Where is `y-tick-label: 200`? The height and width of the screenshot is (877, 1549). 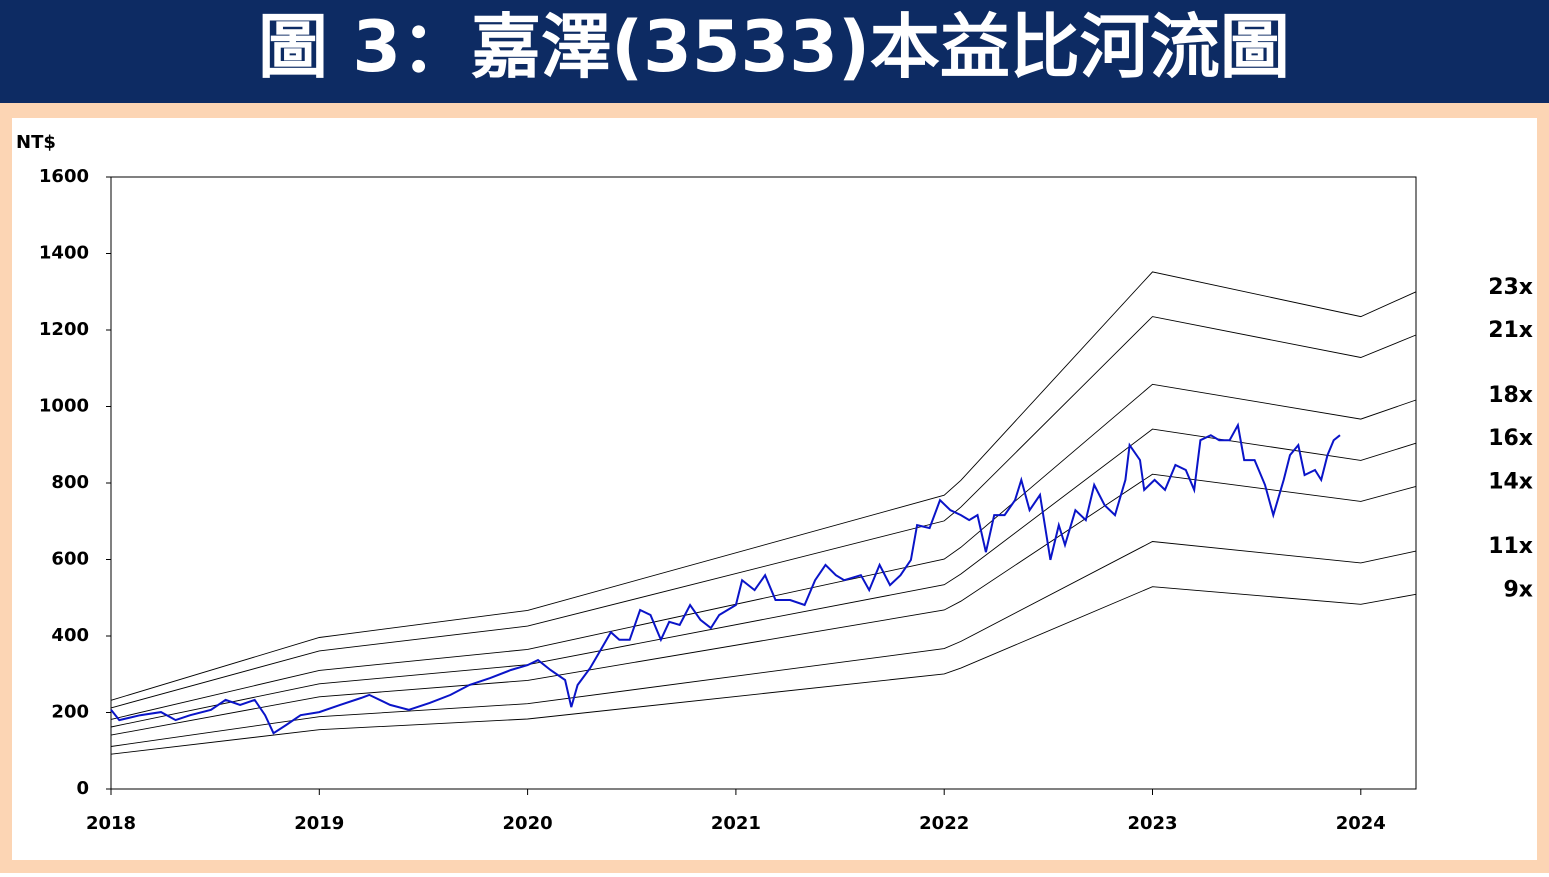
y-tick-label: 200 is located at coordinates (70, 712).